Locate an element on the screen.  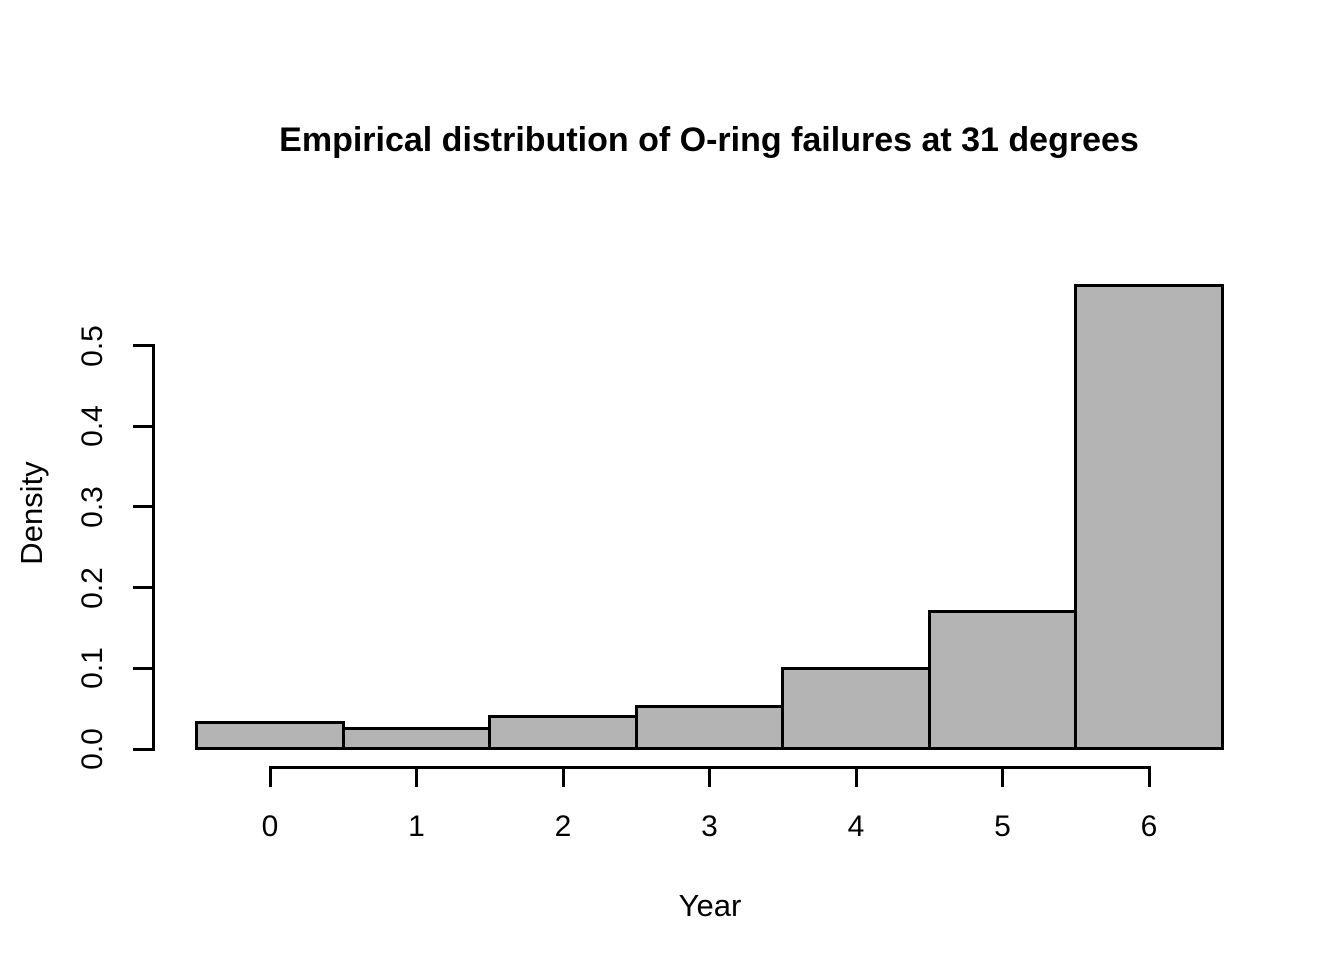
y-tick-label: 0.4 is located at coordinates (92, 426).